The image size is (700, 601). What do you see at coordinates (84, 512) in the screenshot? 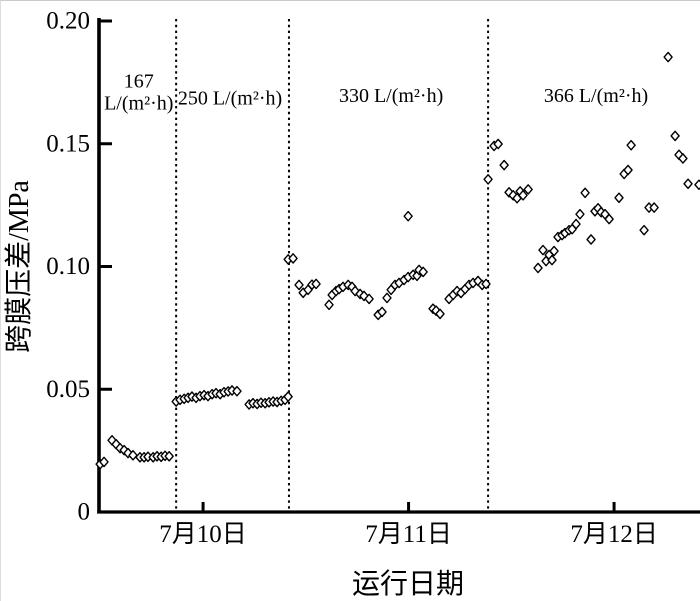
I see `y-tick-label: 0` at bounding box center [84, 512].